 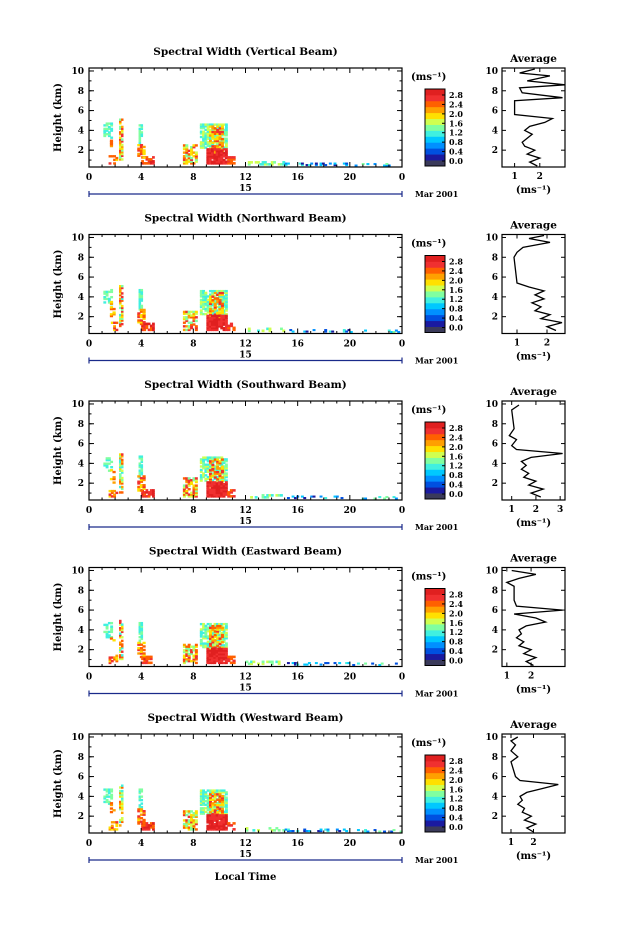 I want to click on x-tick-label: 4, so click(x=141, y=844).